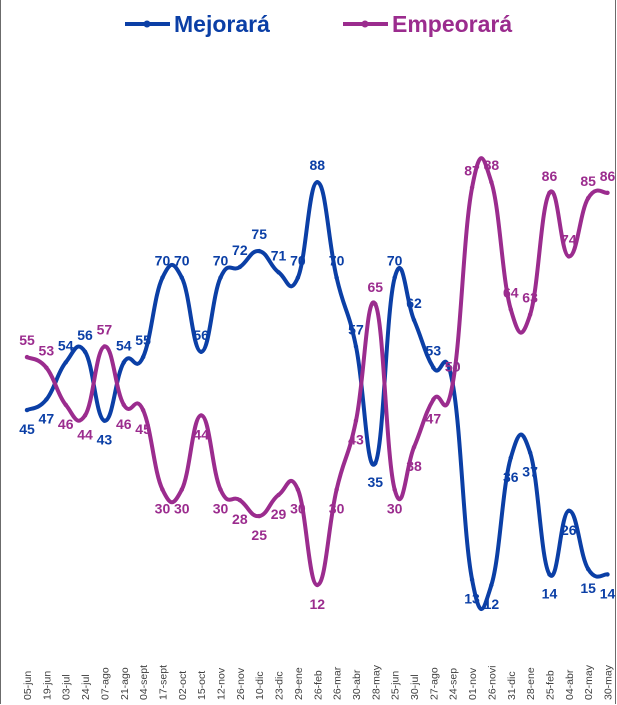  Describe the element at coordinates (550, 685) in the screenshot. I see `x-tick-label: 25-feb` at that location.